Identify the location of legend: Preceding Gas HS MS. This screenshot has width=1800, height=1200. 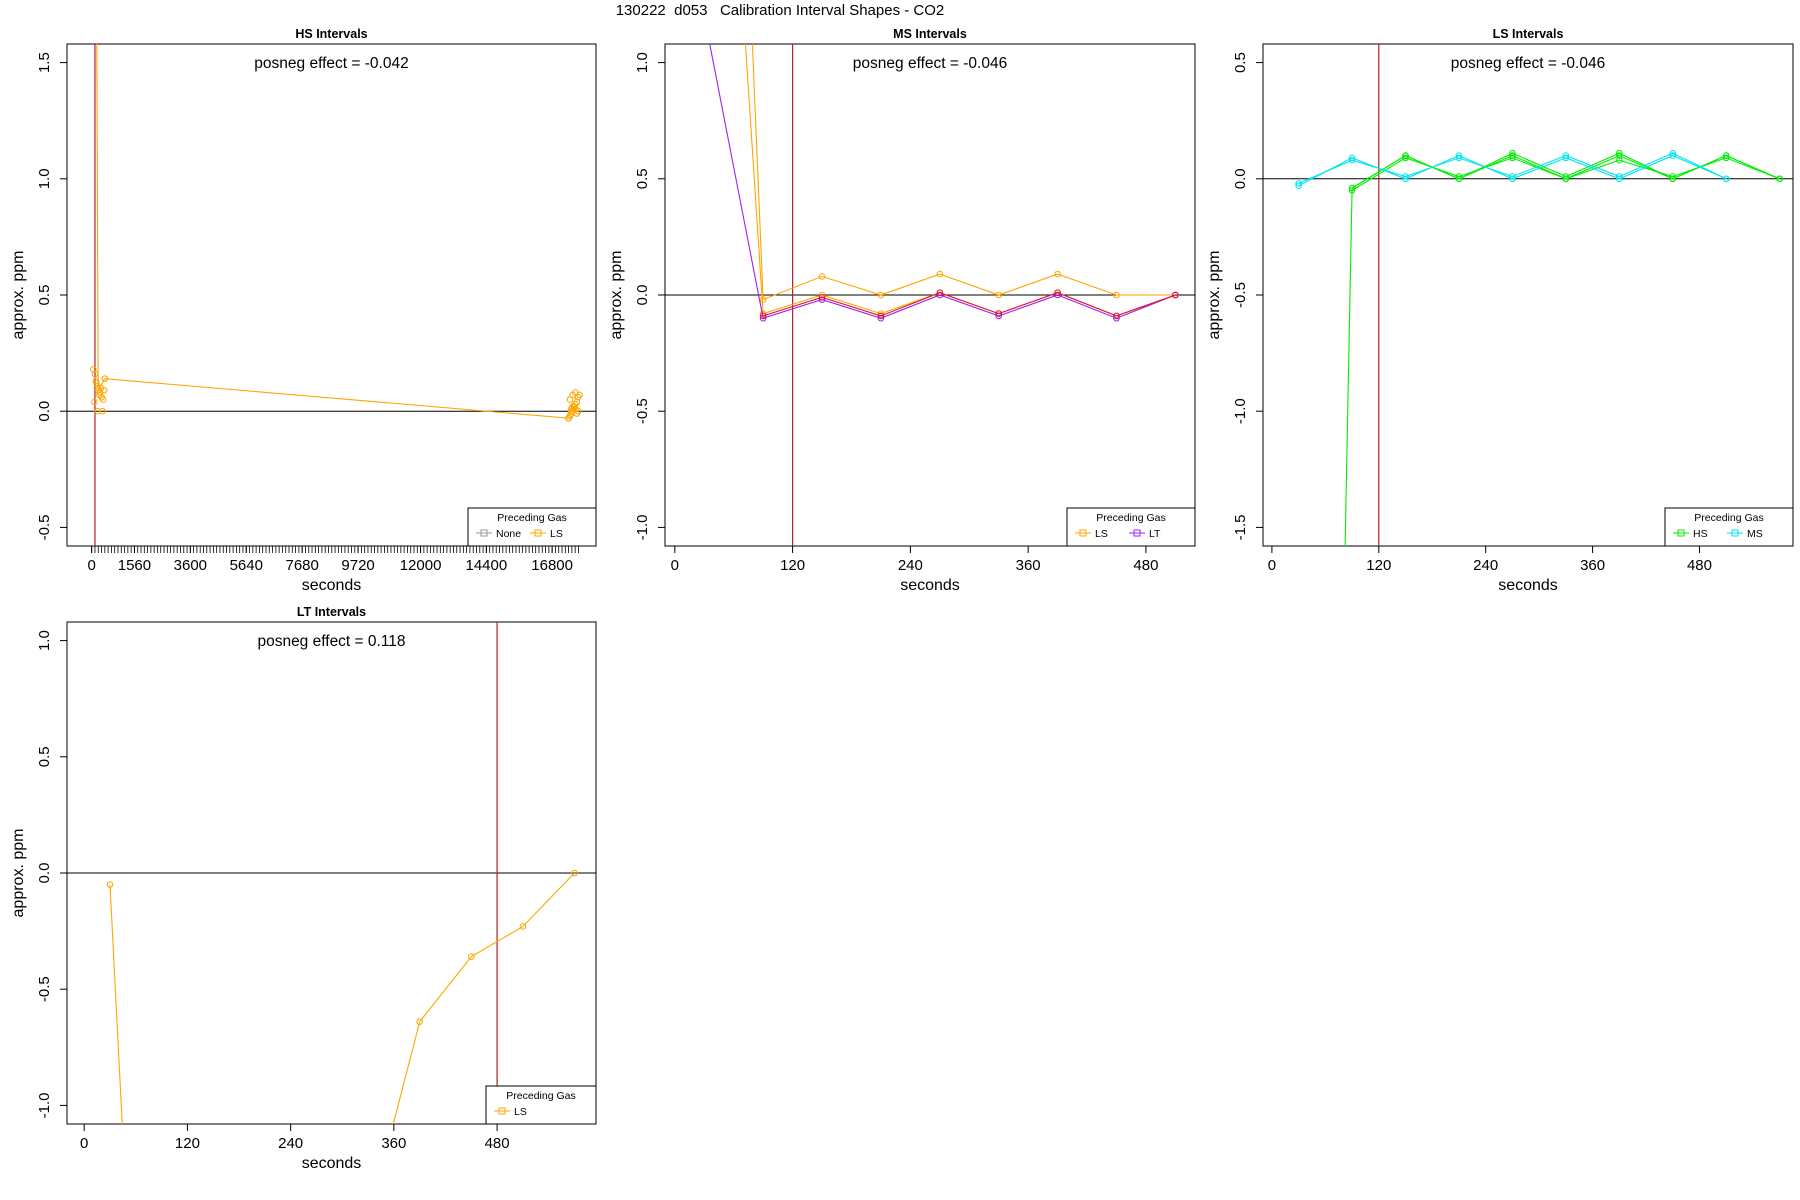
(1729, 527).